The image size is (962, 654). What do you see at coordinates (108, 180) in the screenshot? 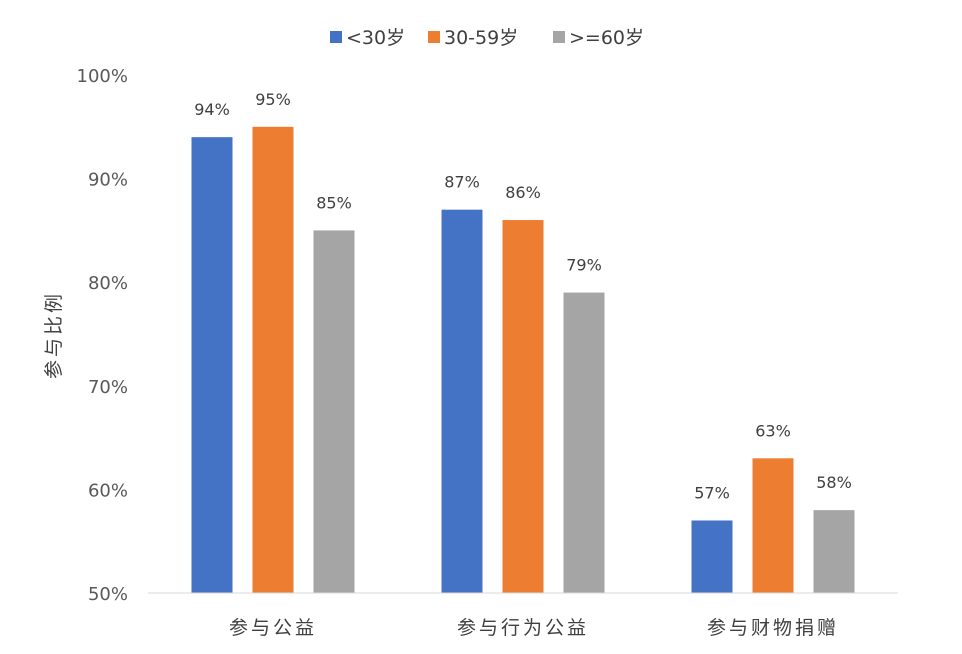
I see `y-tick-label: 90%` at bounding box center [108, 180].